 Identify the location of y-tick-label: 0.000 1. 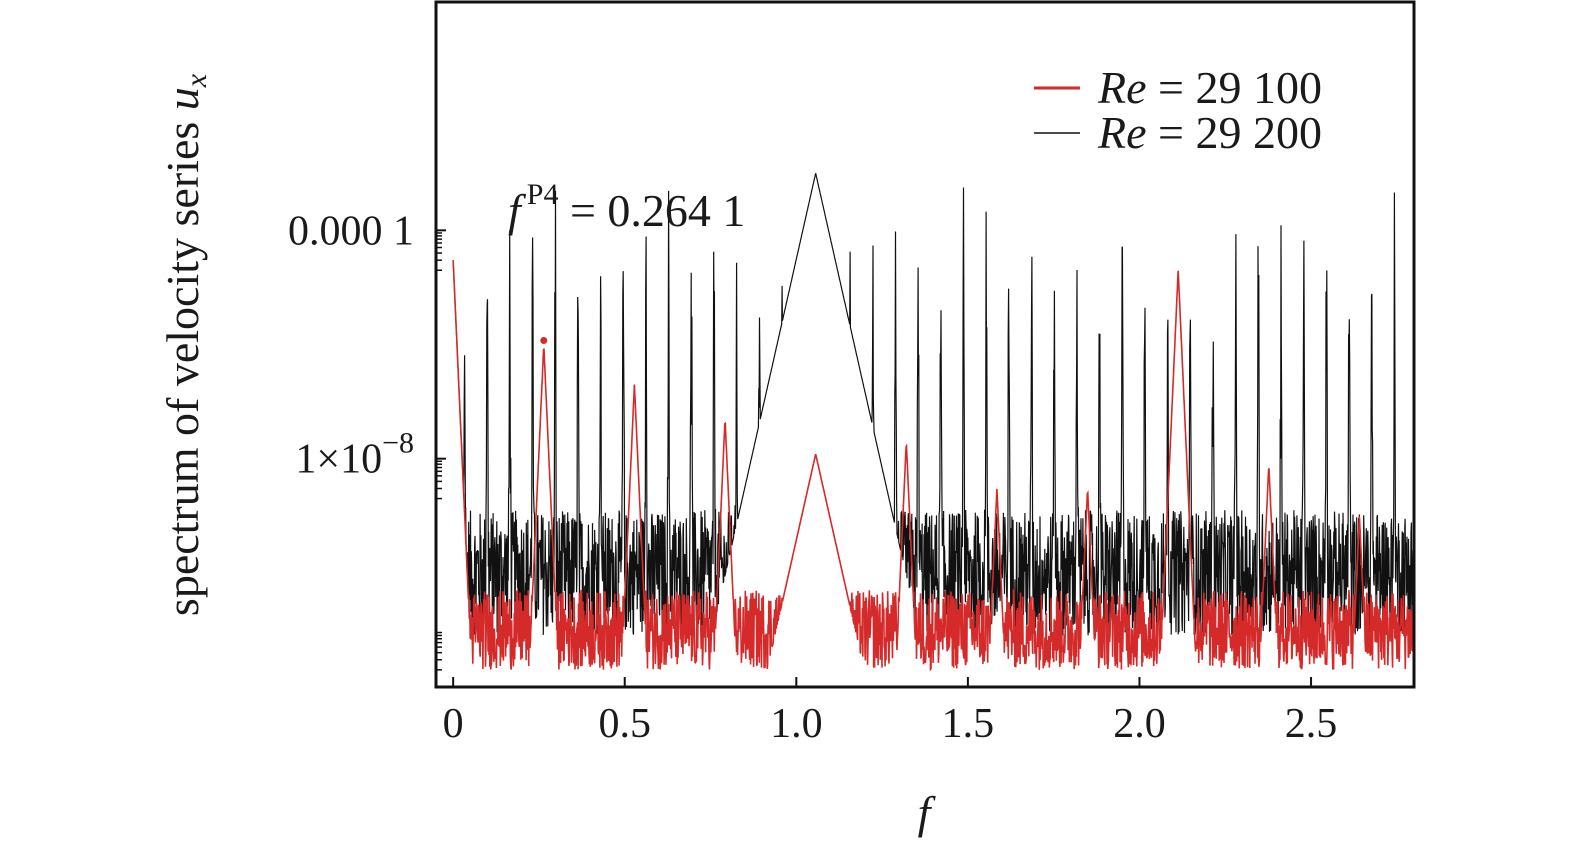
(351, 231).